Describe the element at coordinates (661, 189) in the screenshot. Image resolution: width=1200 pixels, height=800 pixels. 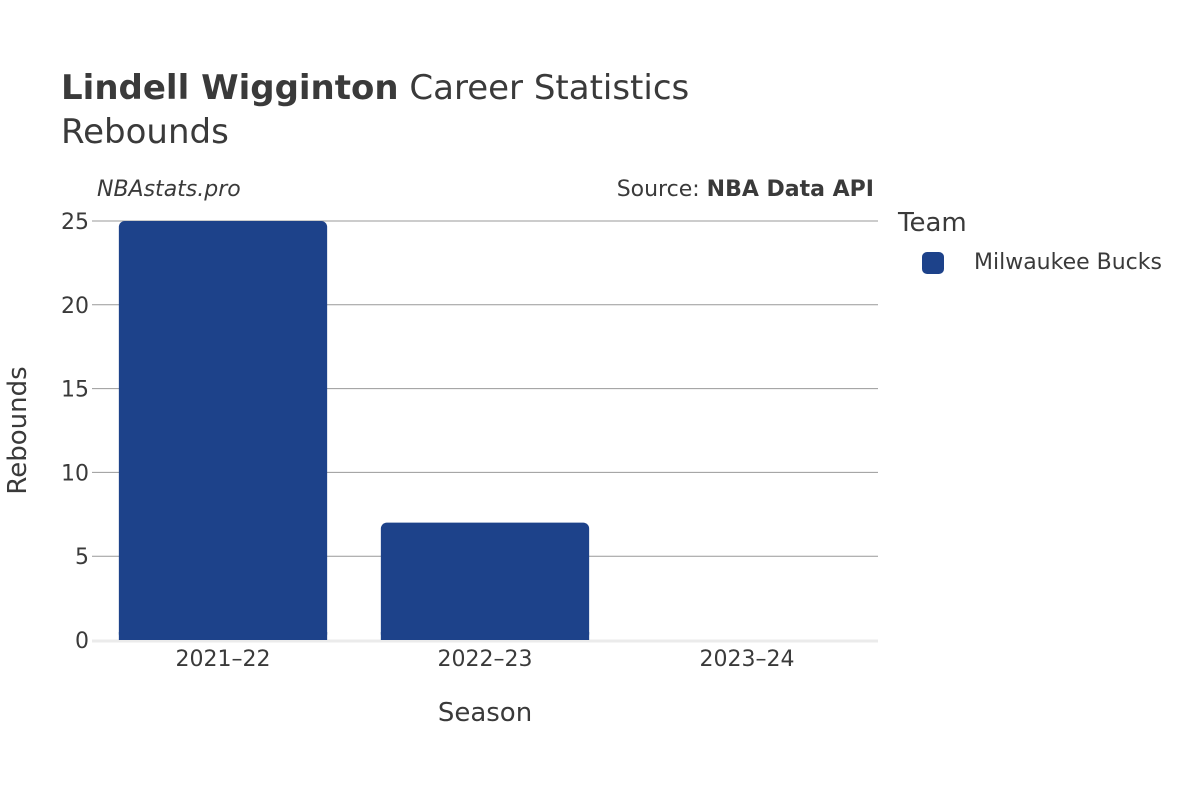
I see `source-prefix: Source:` at that location.